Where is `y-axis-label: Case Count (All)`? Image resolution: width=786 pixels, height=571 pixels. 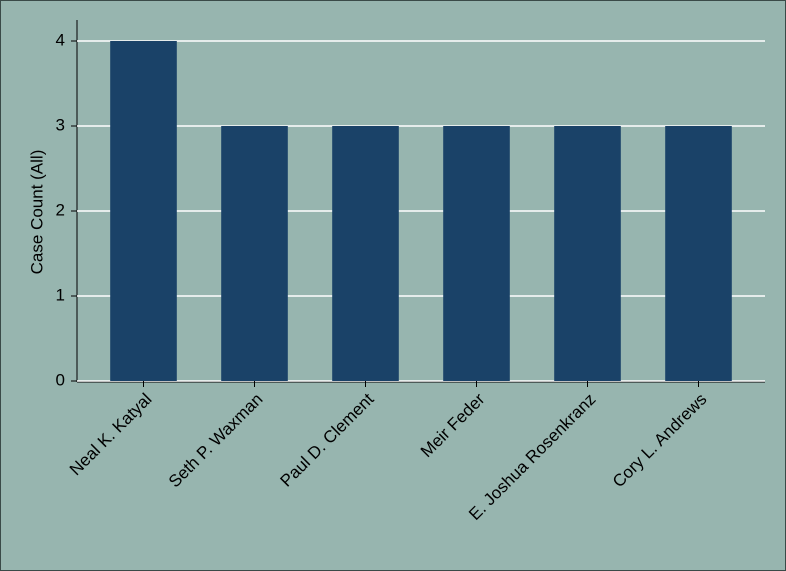 y-axis-label: Case Count (All) is located at coordinates (36, 212).